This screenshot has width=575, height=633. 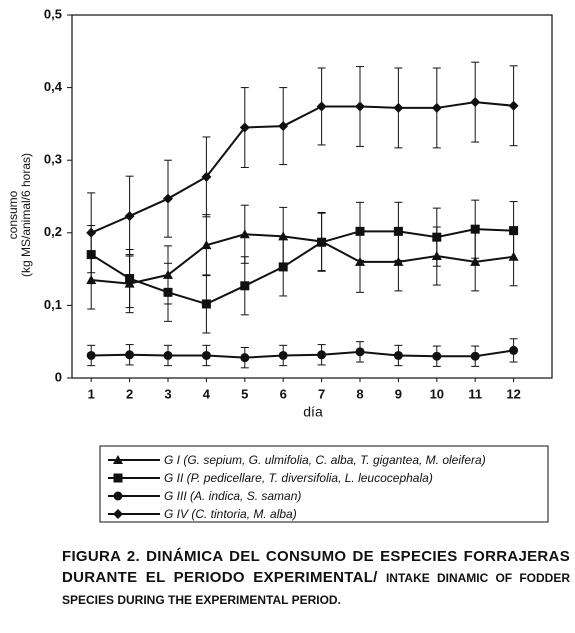 What do you see at coordinates (283, 393) in the screenshot?
I see `x-tick-label: 6` at bounding box center [283, 393].